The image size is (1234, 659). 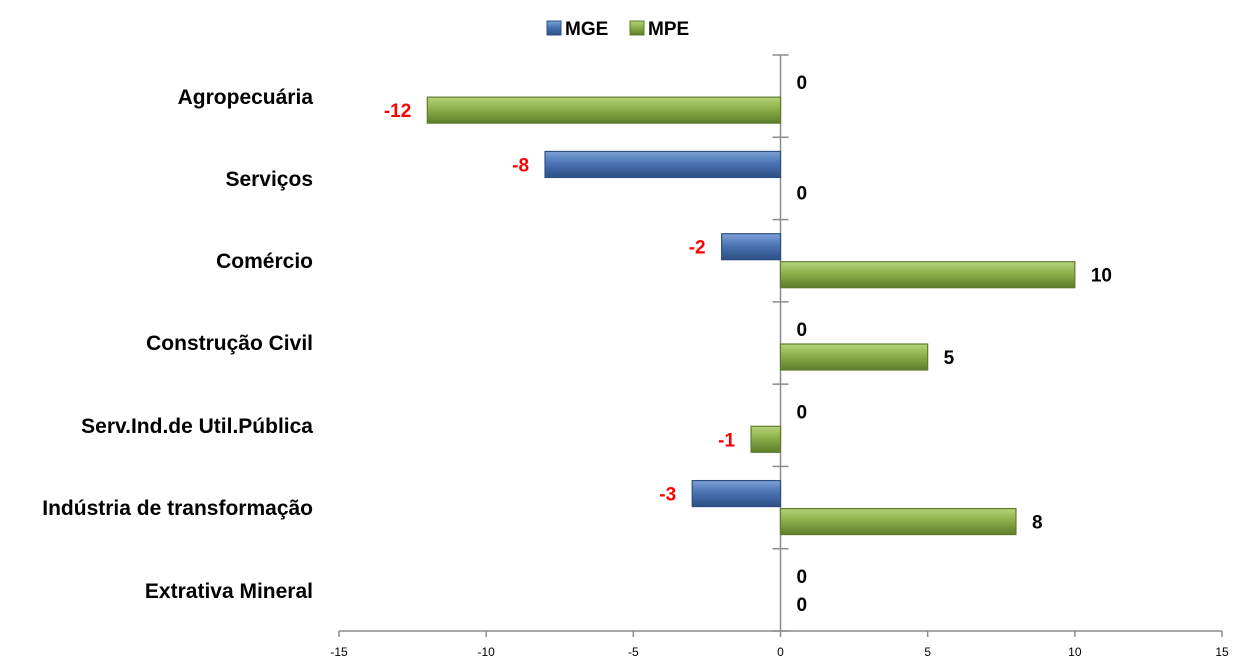 What do you see at coordinates (264, 261) in the screenshot?
I see `category-label: Comércio` at bounding box center [264, 261].